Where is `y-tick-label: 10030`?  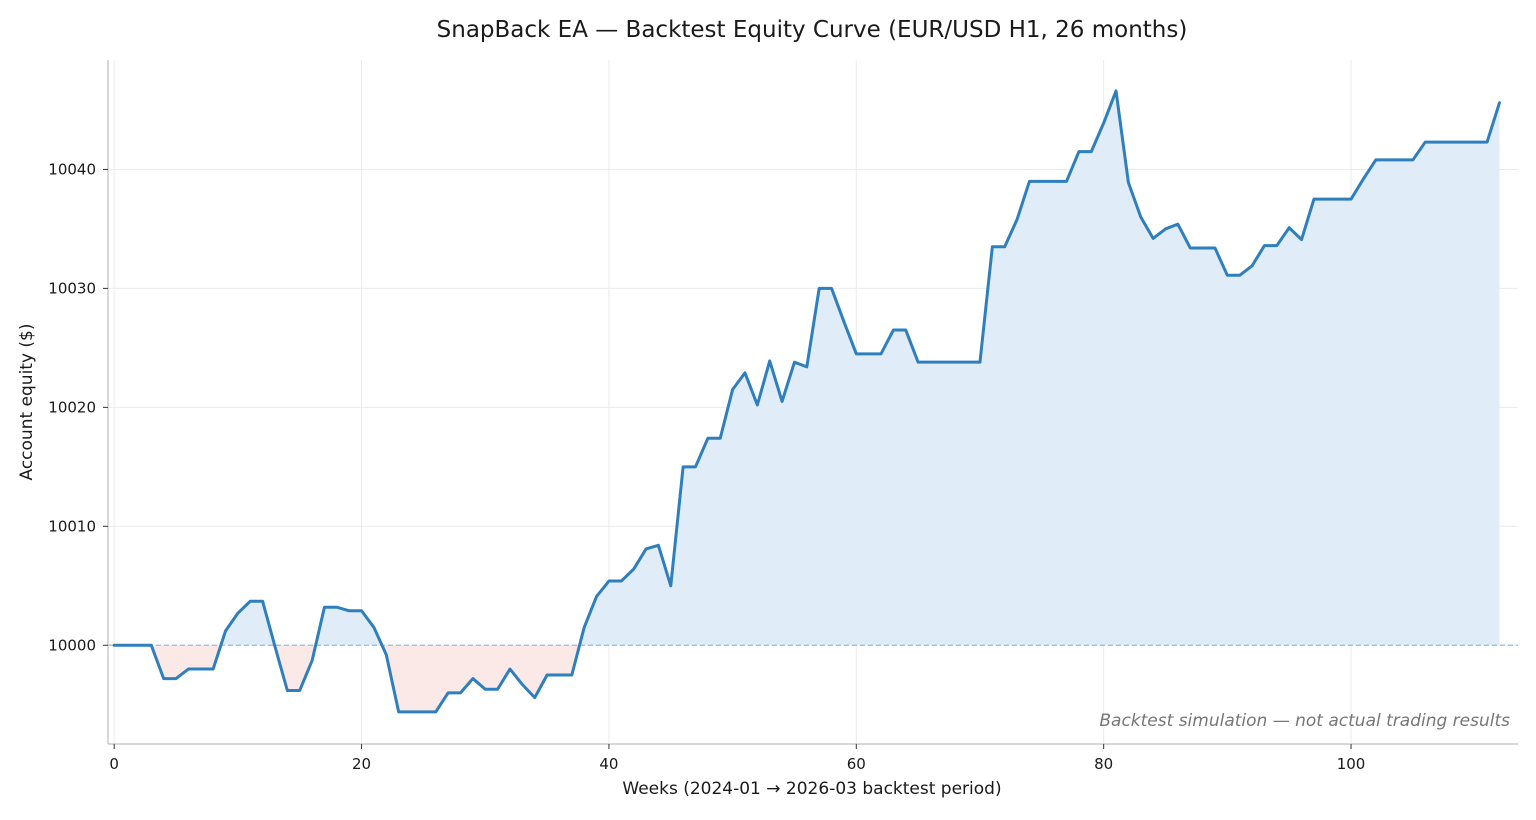
y-tick-label: 10030 is located at coordinates (72, 288).